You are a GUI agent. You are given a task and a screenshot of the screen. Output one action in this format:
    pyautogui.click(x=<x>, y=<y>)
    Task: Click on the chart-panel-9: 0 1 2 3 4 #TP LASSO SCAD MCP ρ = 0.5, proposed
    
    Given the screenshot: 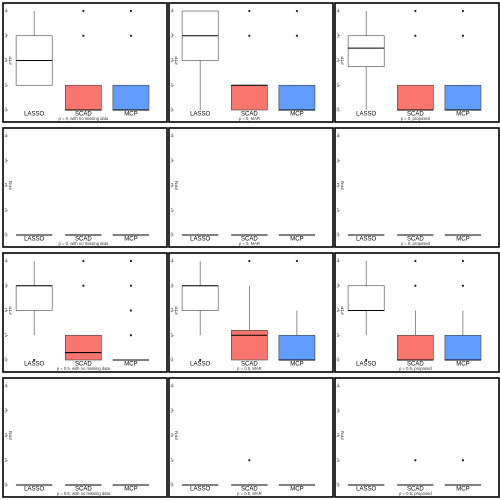 What is the action you would take?
    pyautogui.click(x=417, y=312)
    